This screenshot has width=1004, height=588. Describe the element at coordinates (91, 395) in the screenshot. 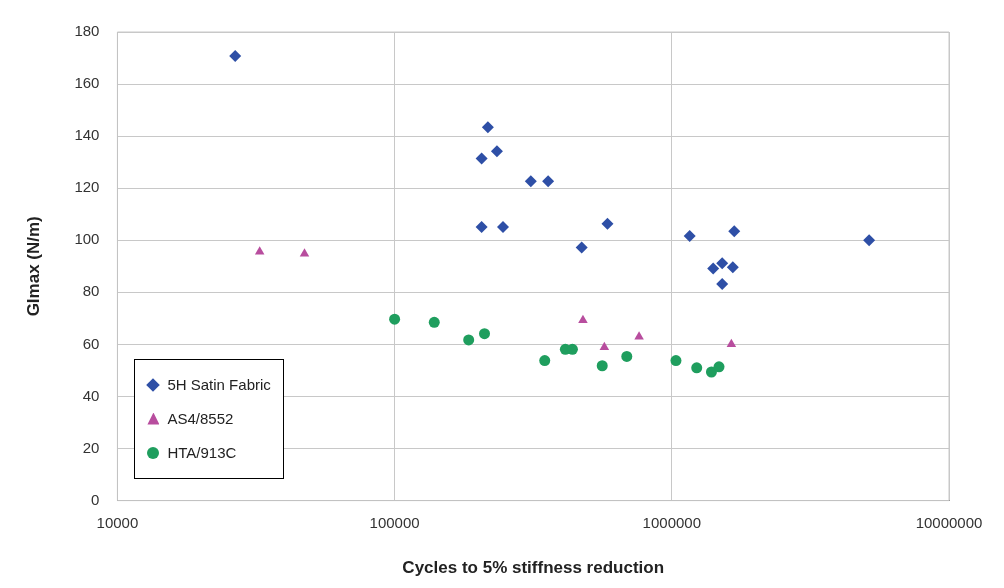

I see `y-tick-label: 40` at that location.